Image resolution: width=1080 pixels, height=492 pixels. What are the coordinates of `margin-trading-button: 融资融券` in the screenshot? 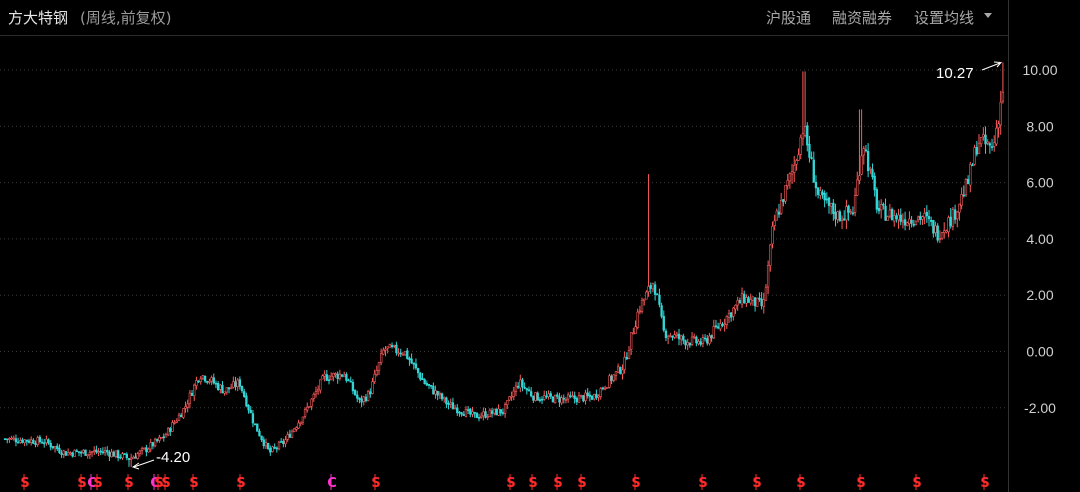 It's located at (862, 18).